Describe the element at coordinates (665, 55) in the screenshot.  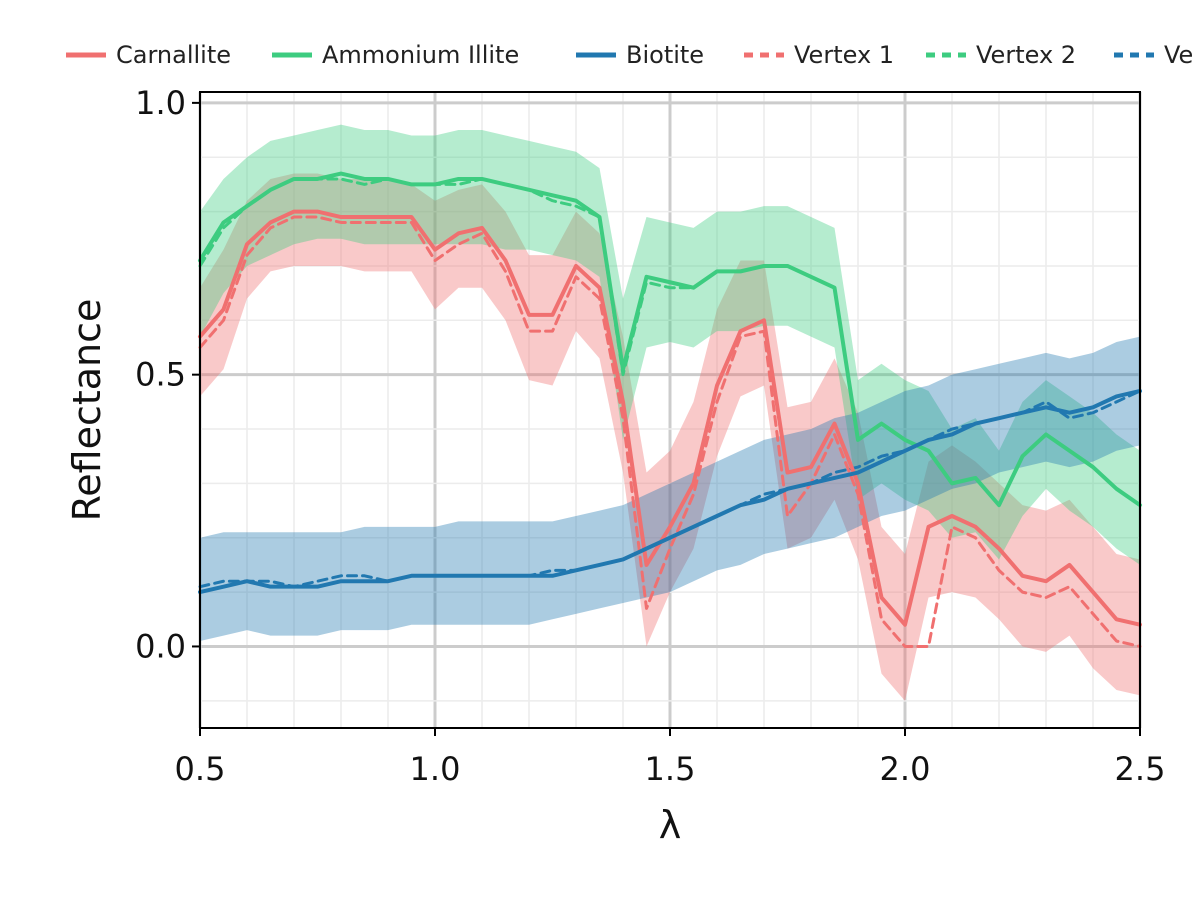
I see `legend-label: Biotite` at that location.